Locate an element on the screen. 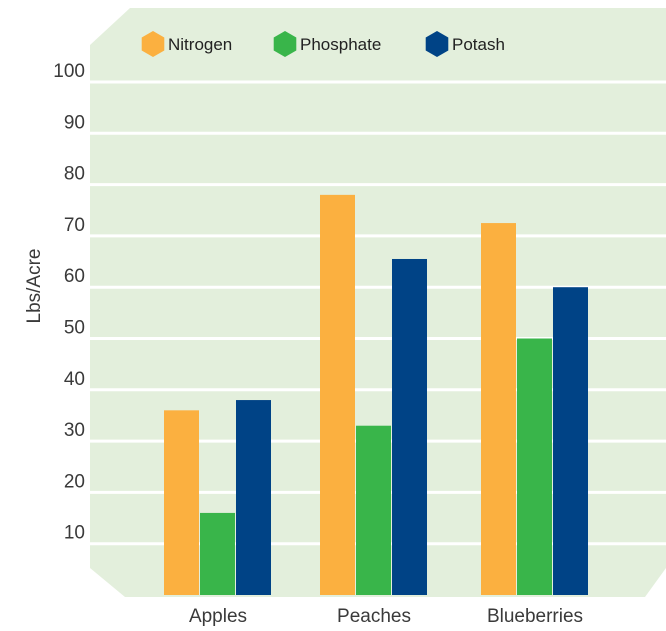  legend-label: Nitrogen is located at coordinates (200, 44).